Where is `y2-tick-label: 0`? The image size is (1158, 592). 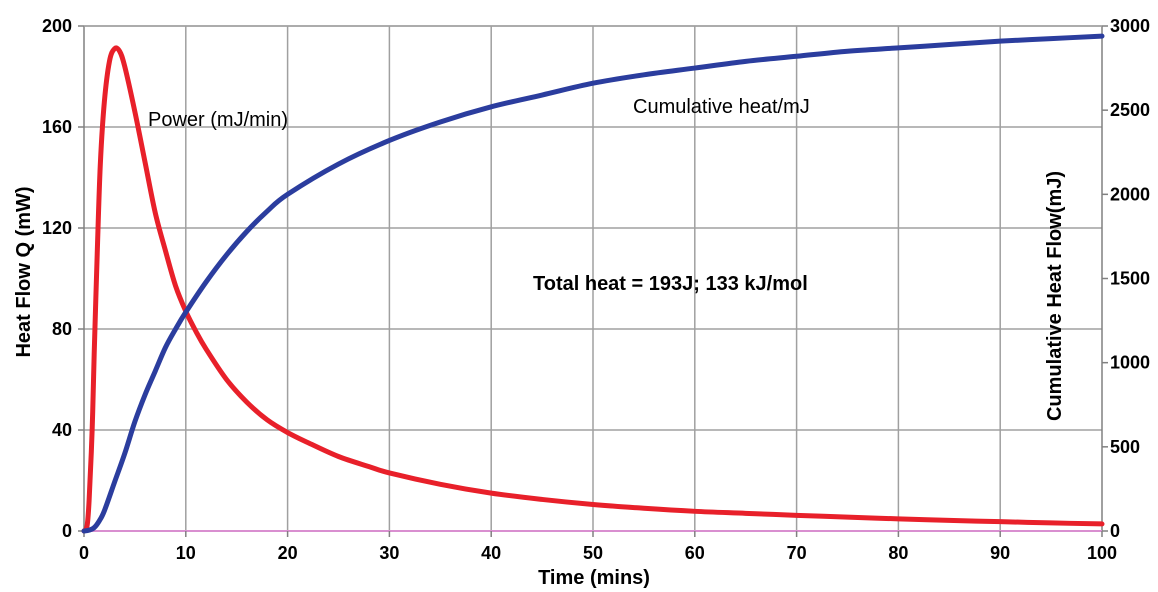
y2-tick-label: 0 is located at coordinates (1115, 531).